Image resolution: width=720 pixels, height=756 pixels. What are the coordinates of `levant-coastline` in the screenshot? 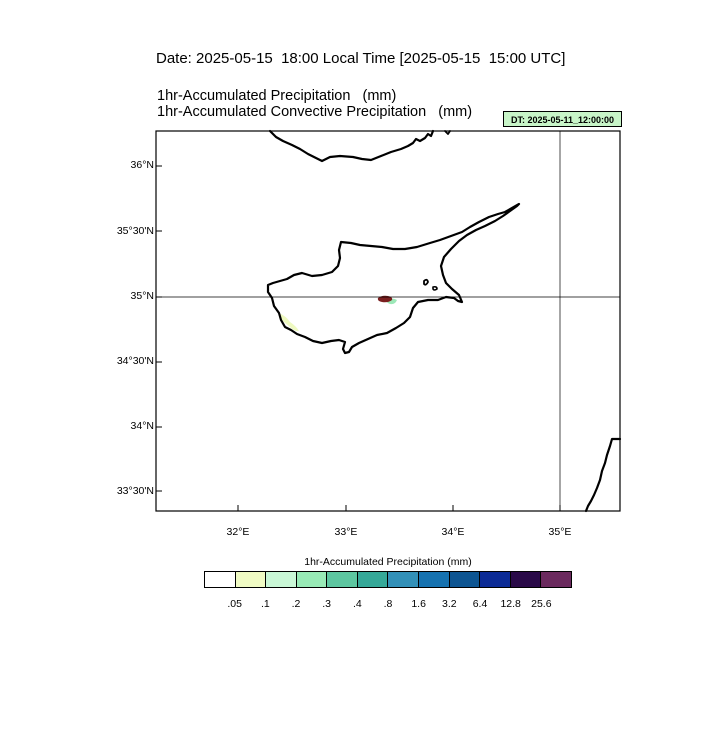 It's located at (603, 475).